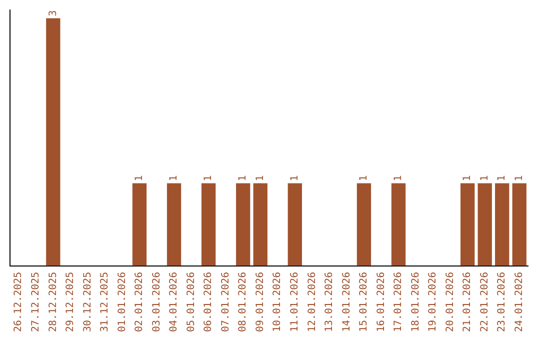  Describe the element at coordinates (226, 302) in the screenshot. I see `x-tick-label: 07.01.2026` at that location.